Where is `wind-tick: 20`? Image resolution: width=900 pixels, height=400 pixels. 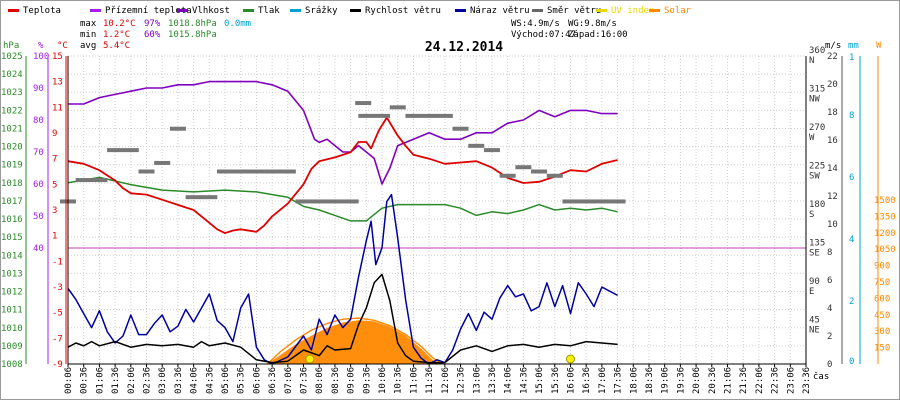
wind-tick: 20 is located at coordinates (832, 85).